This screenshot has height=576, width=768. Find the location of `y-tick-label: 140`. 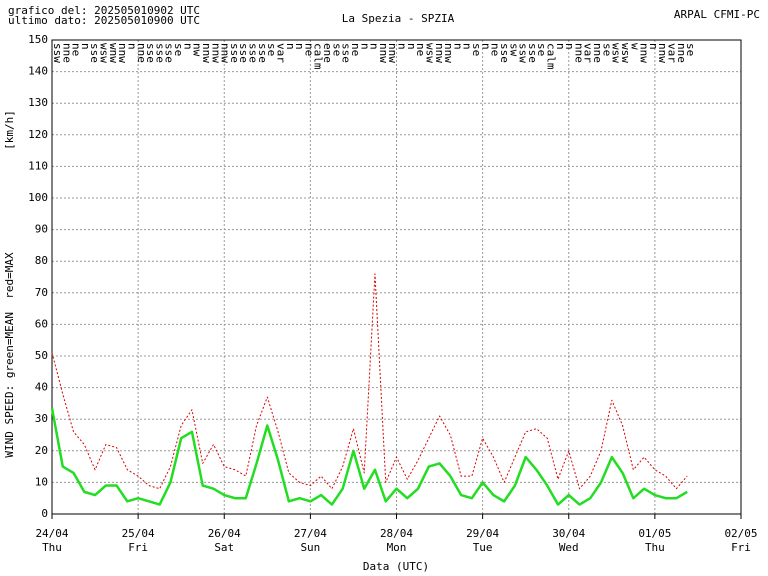

y-tick-label: 140 is located at coordinates (38, 71).